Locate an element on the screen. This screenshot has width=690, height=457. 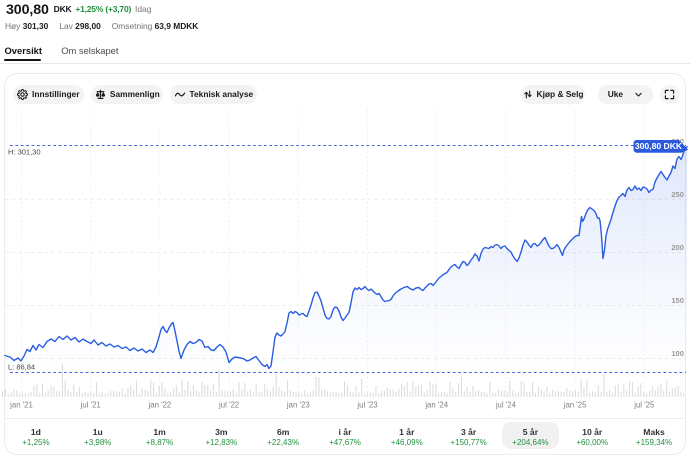
svg-text: jul '23 is located at coordinates (366, 405).